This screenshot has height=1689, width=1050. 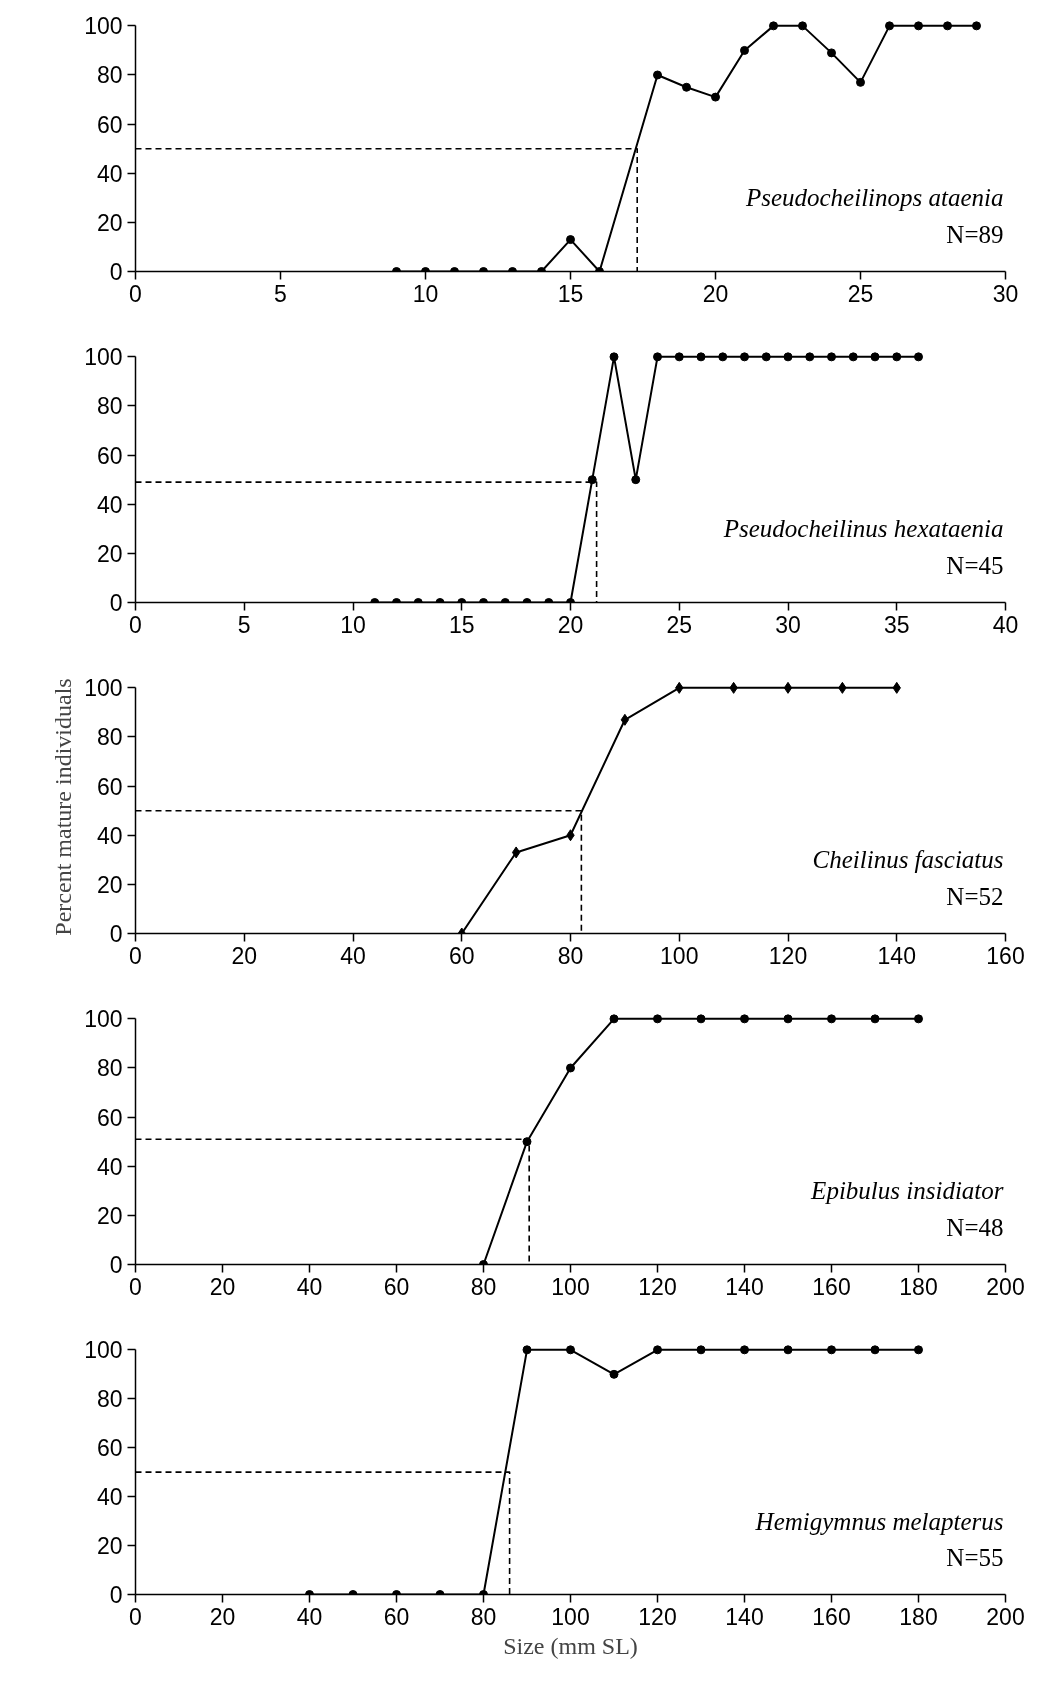 I want to click on annotation: Pseudocheilinus hexataenia, so click(x=863, y=529).